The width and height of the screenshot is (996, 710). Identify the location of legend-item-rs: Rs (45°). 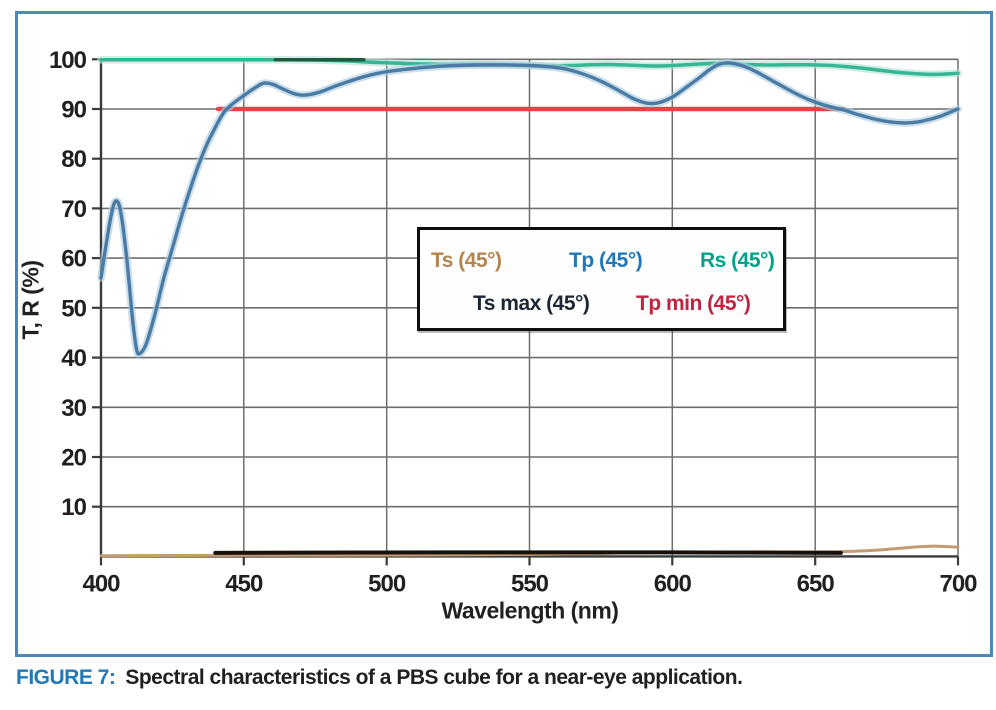
(737, 260).